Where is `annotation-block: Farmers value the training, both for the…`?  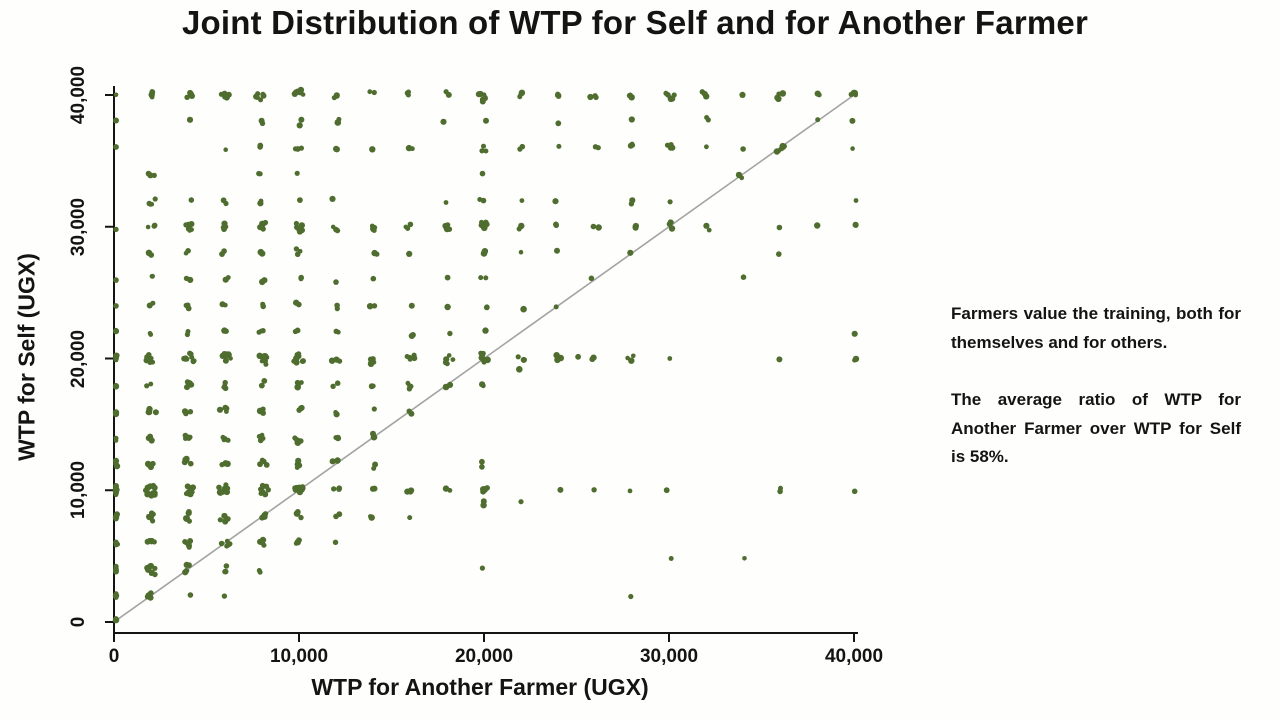
annotation-block: Farmers value the training, both for the… is located at coordinates (1096, 386).